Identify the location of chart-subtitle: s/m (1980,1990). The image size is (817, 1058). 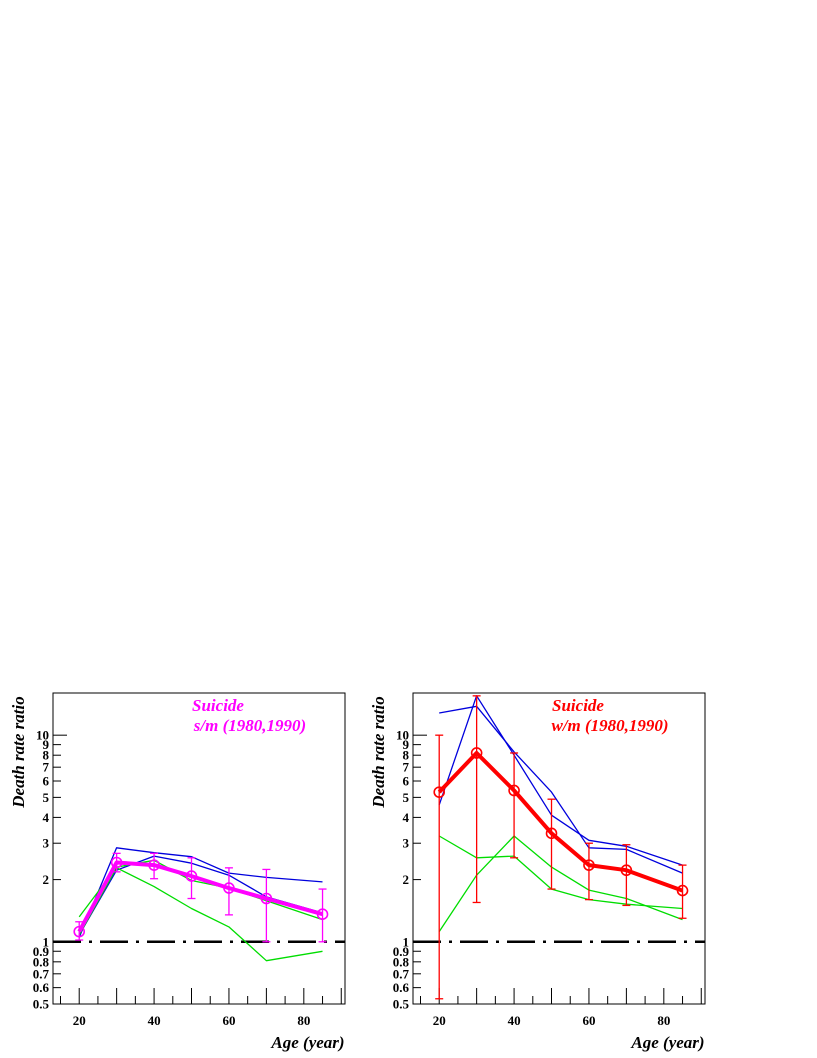
(249, 725).